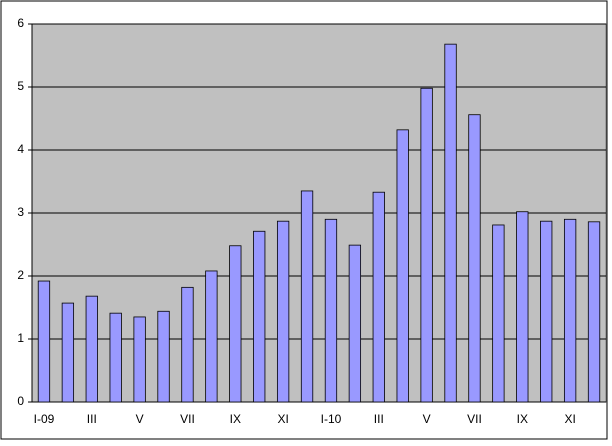 Image resolution: width=612 pixels, height=446 pixels. I want to click on x-tick-label: I-10, so click(331, 419).